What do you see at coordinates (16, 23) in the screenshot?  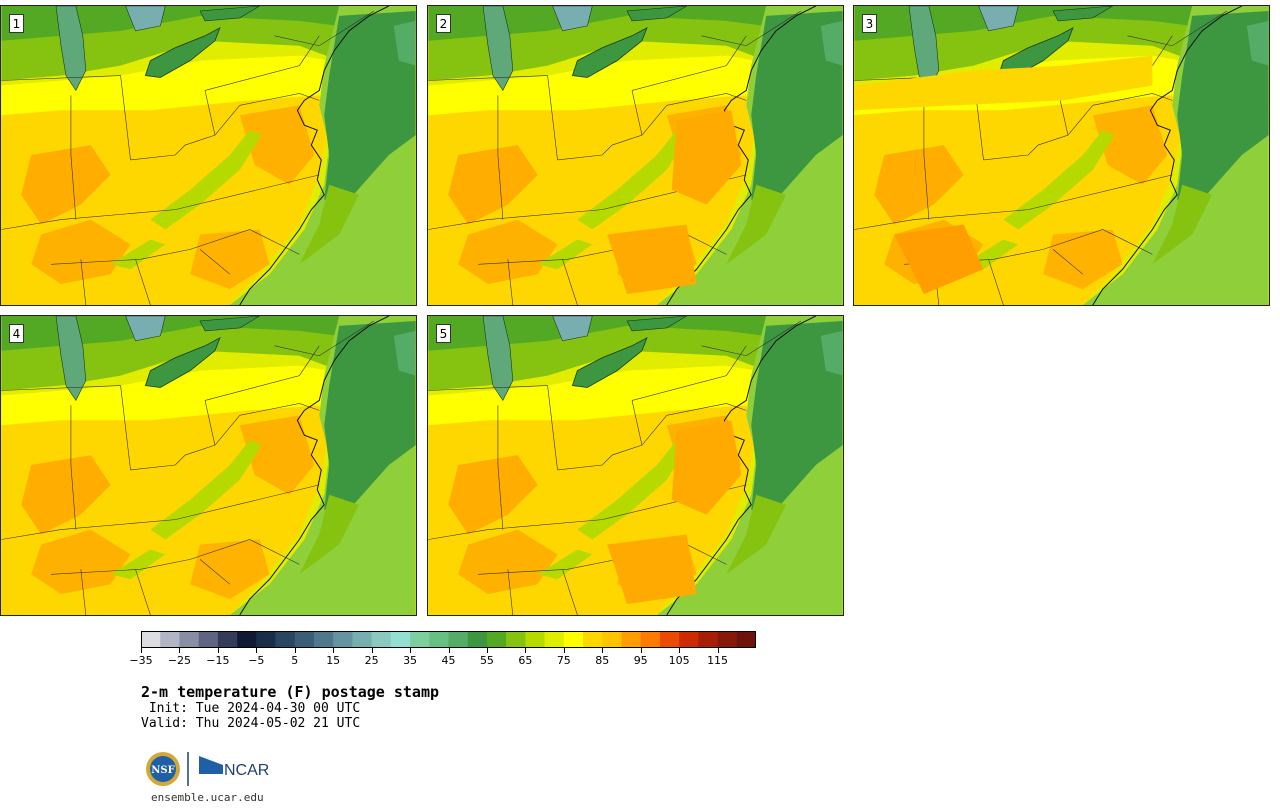 I see `member-label: 1` at bounding box center [16, 23].